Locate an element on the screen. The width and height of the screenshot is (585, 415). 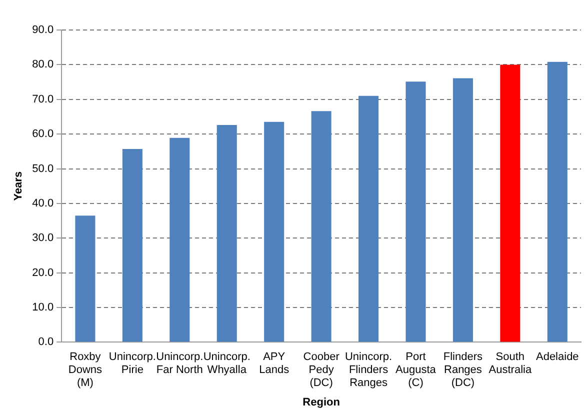
y-tick-label: 90.0 is located at coordinates (43, 30).